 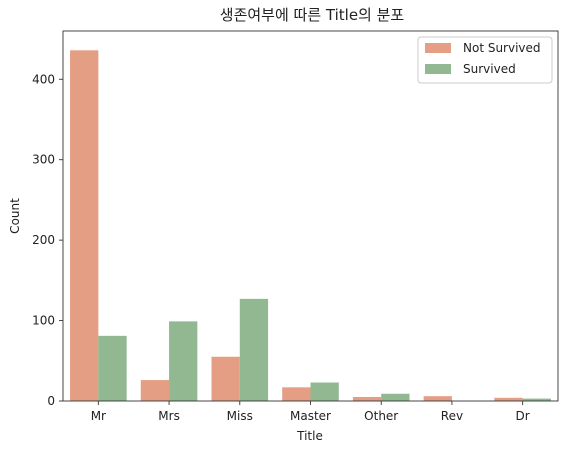 What do you see at coordinates (438, 48) in the screenshot?
I see `legend-swatch-not-survived` at bounding box center [438, 48].